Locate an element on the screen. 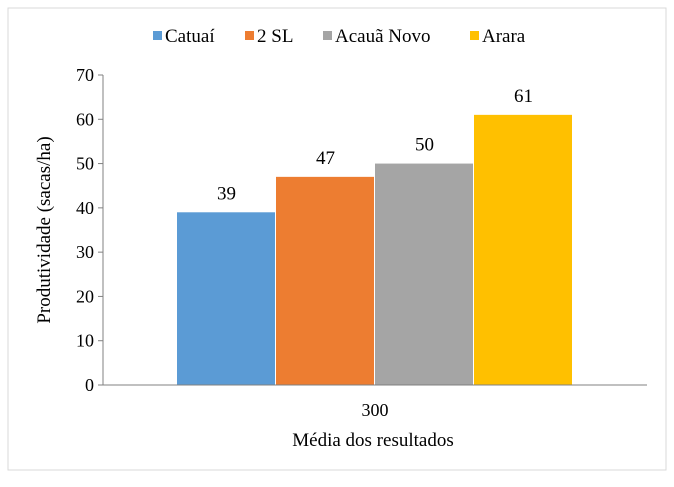  y-tick-label: 20 is located at coordinates (85, 296).